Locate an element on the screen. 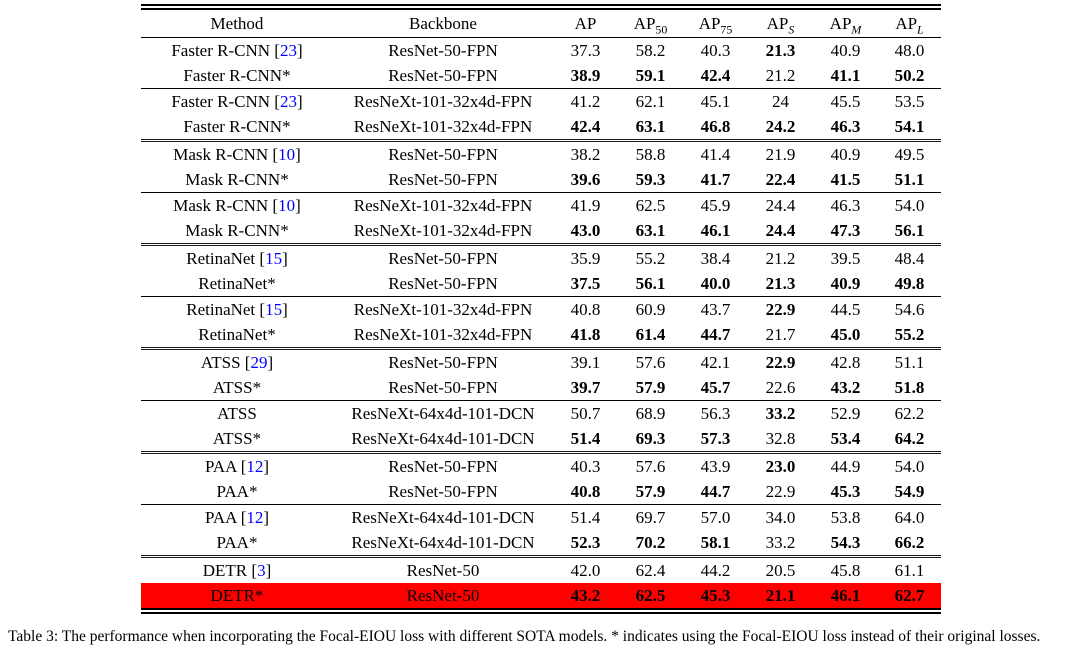  metric-ap50: 69.7 is located at coordinates (650, 517).